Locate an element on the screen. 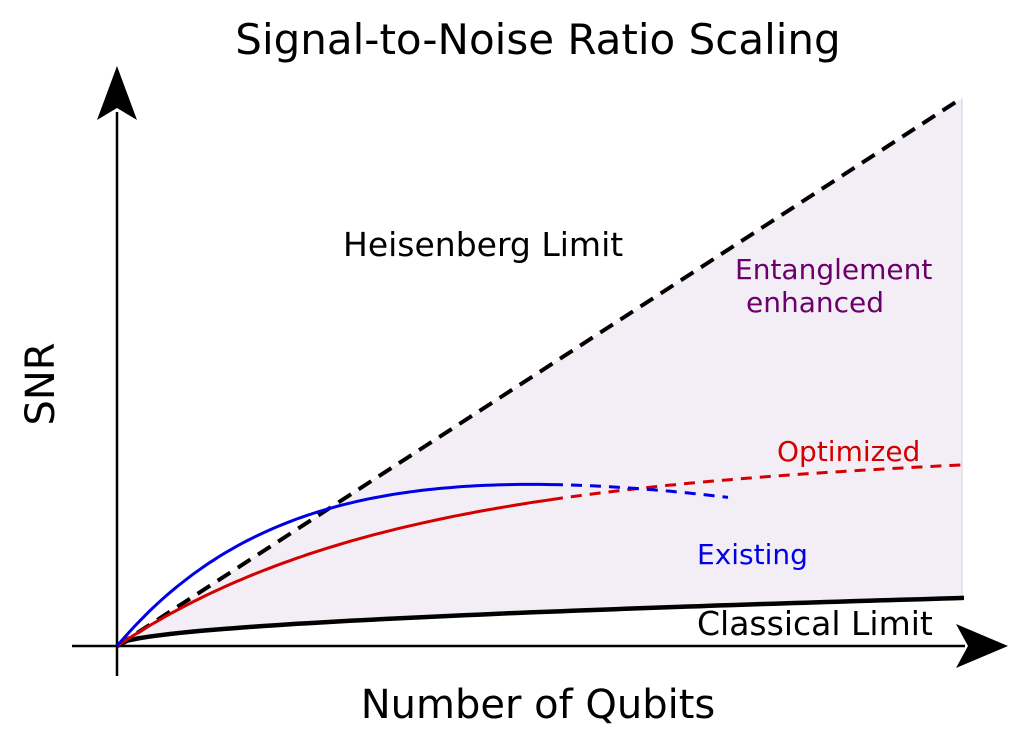 This screenshot has height=748, width=1024. y-axis-arrowhead is located at coordinates (117, 93).